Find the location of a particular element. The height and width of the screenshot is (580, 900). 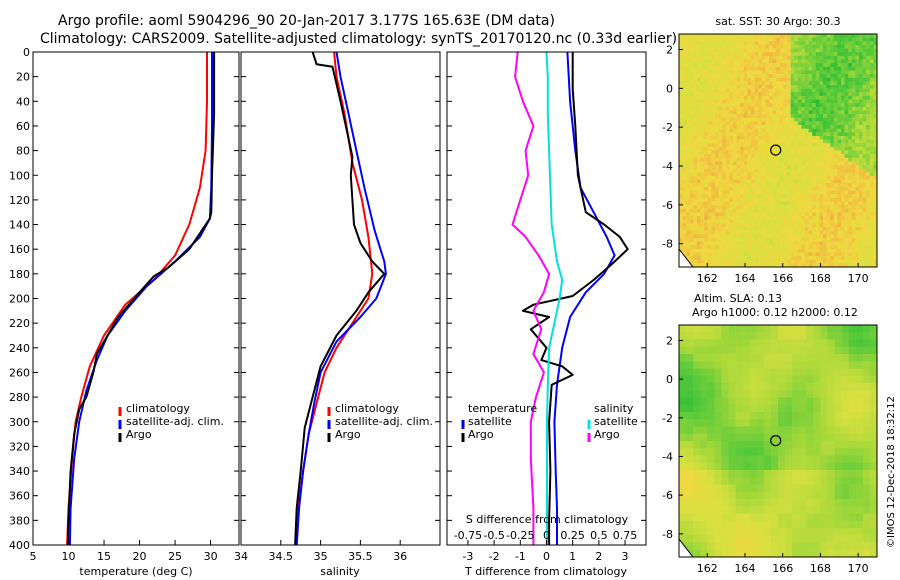

x-tick-label: 2 is located at coordinates (598, 556).